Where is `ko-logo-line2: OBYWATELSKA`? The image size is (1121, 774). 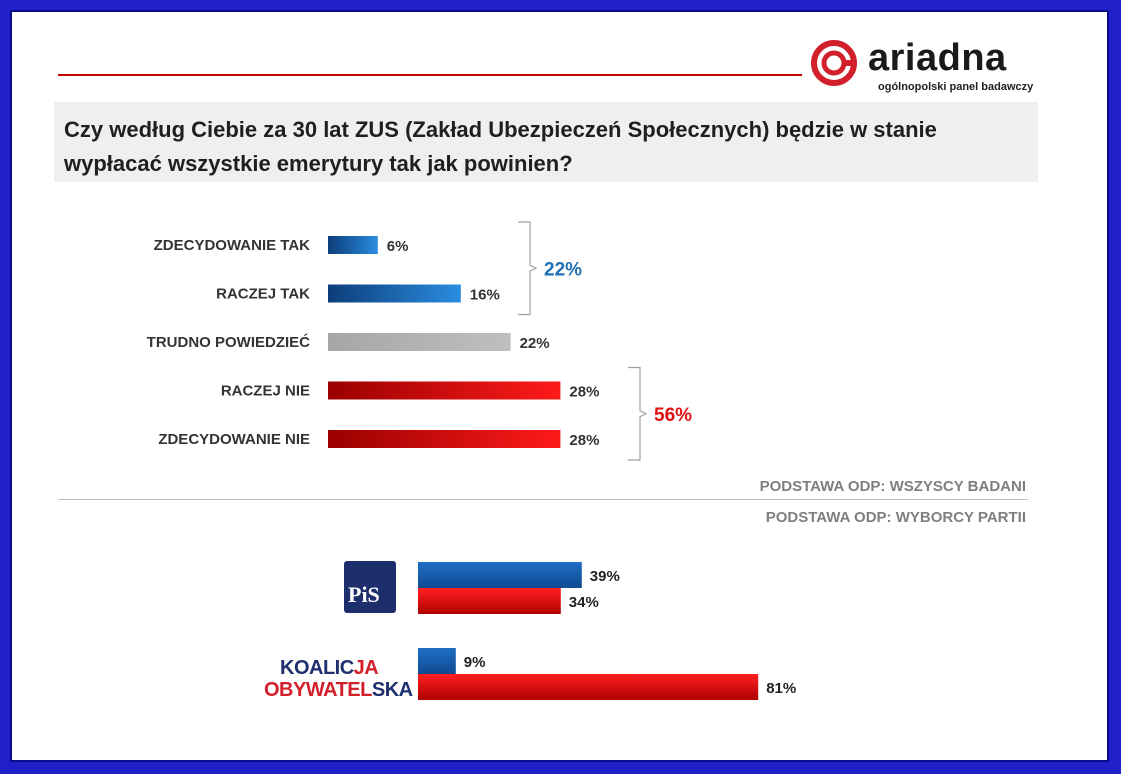
ko-logo-line2: OBYWATELSKA is located at coordinates (338, 690).